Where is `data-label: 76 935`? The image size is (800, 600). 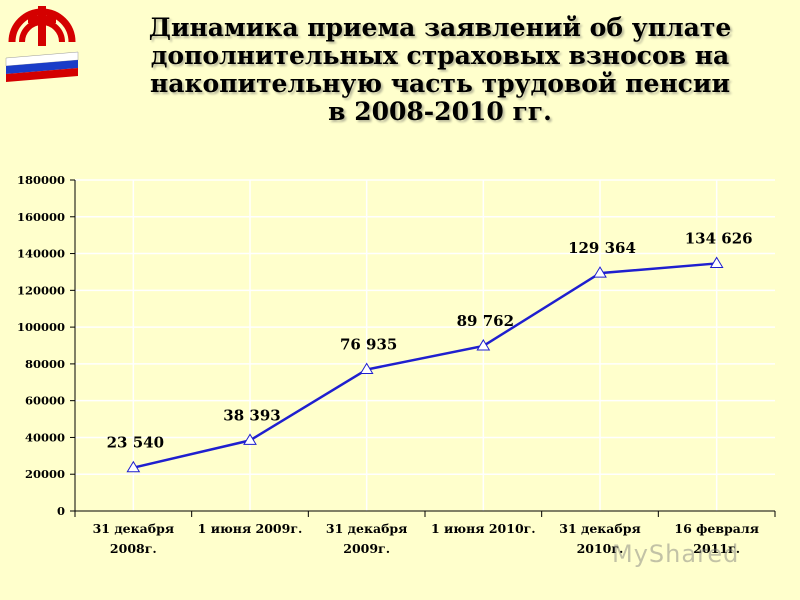 data-label: 76 935 is located at coordinates (368, 345).